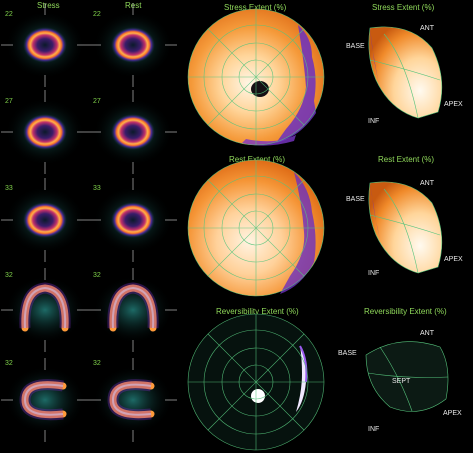 Image resolution: width=473 pixels, height=453 pixels. I want to click on rest-polar-map, so click(256, 228).